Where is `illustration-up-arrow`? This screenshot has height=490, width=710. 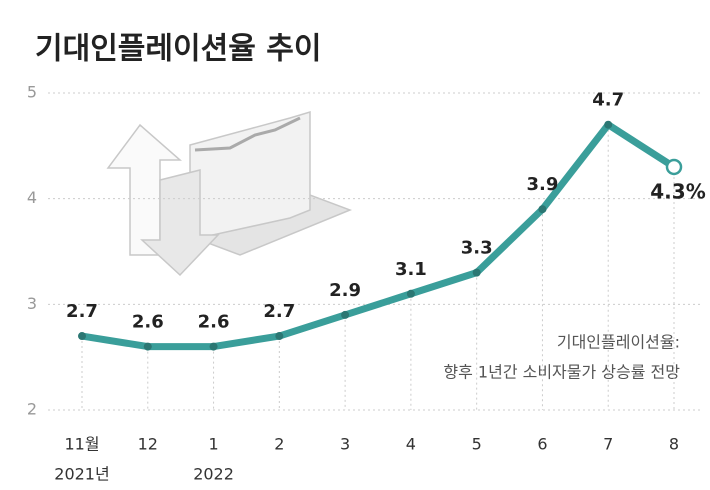 illustration-up-arrow is located at coordinates (144, 189).